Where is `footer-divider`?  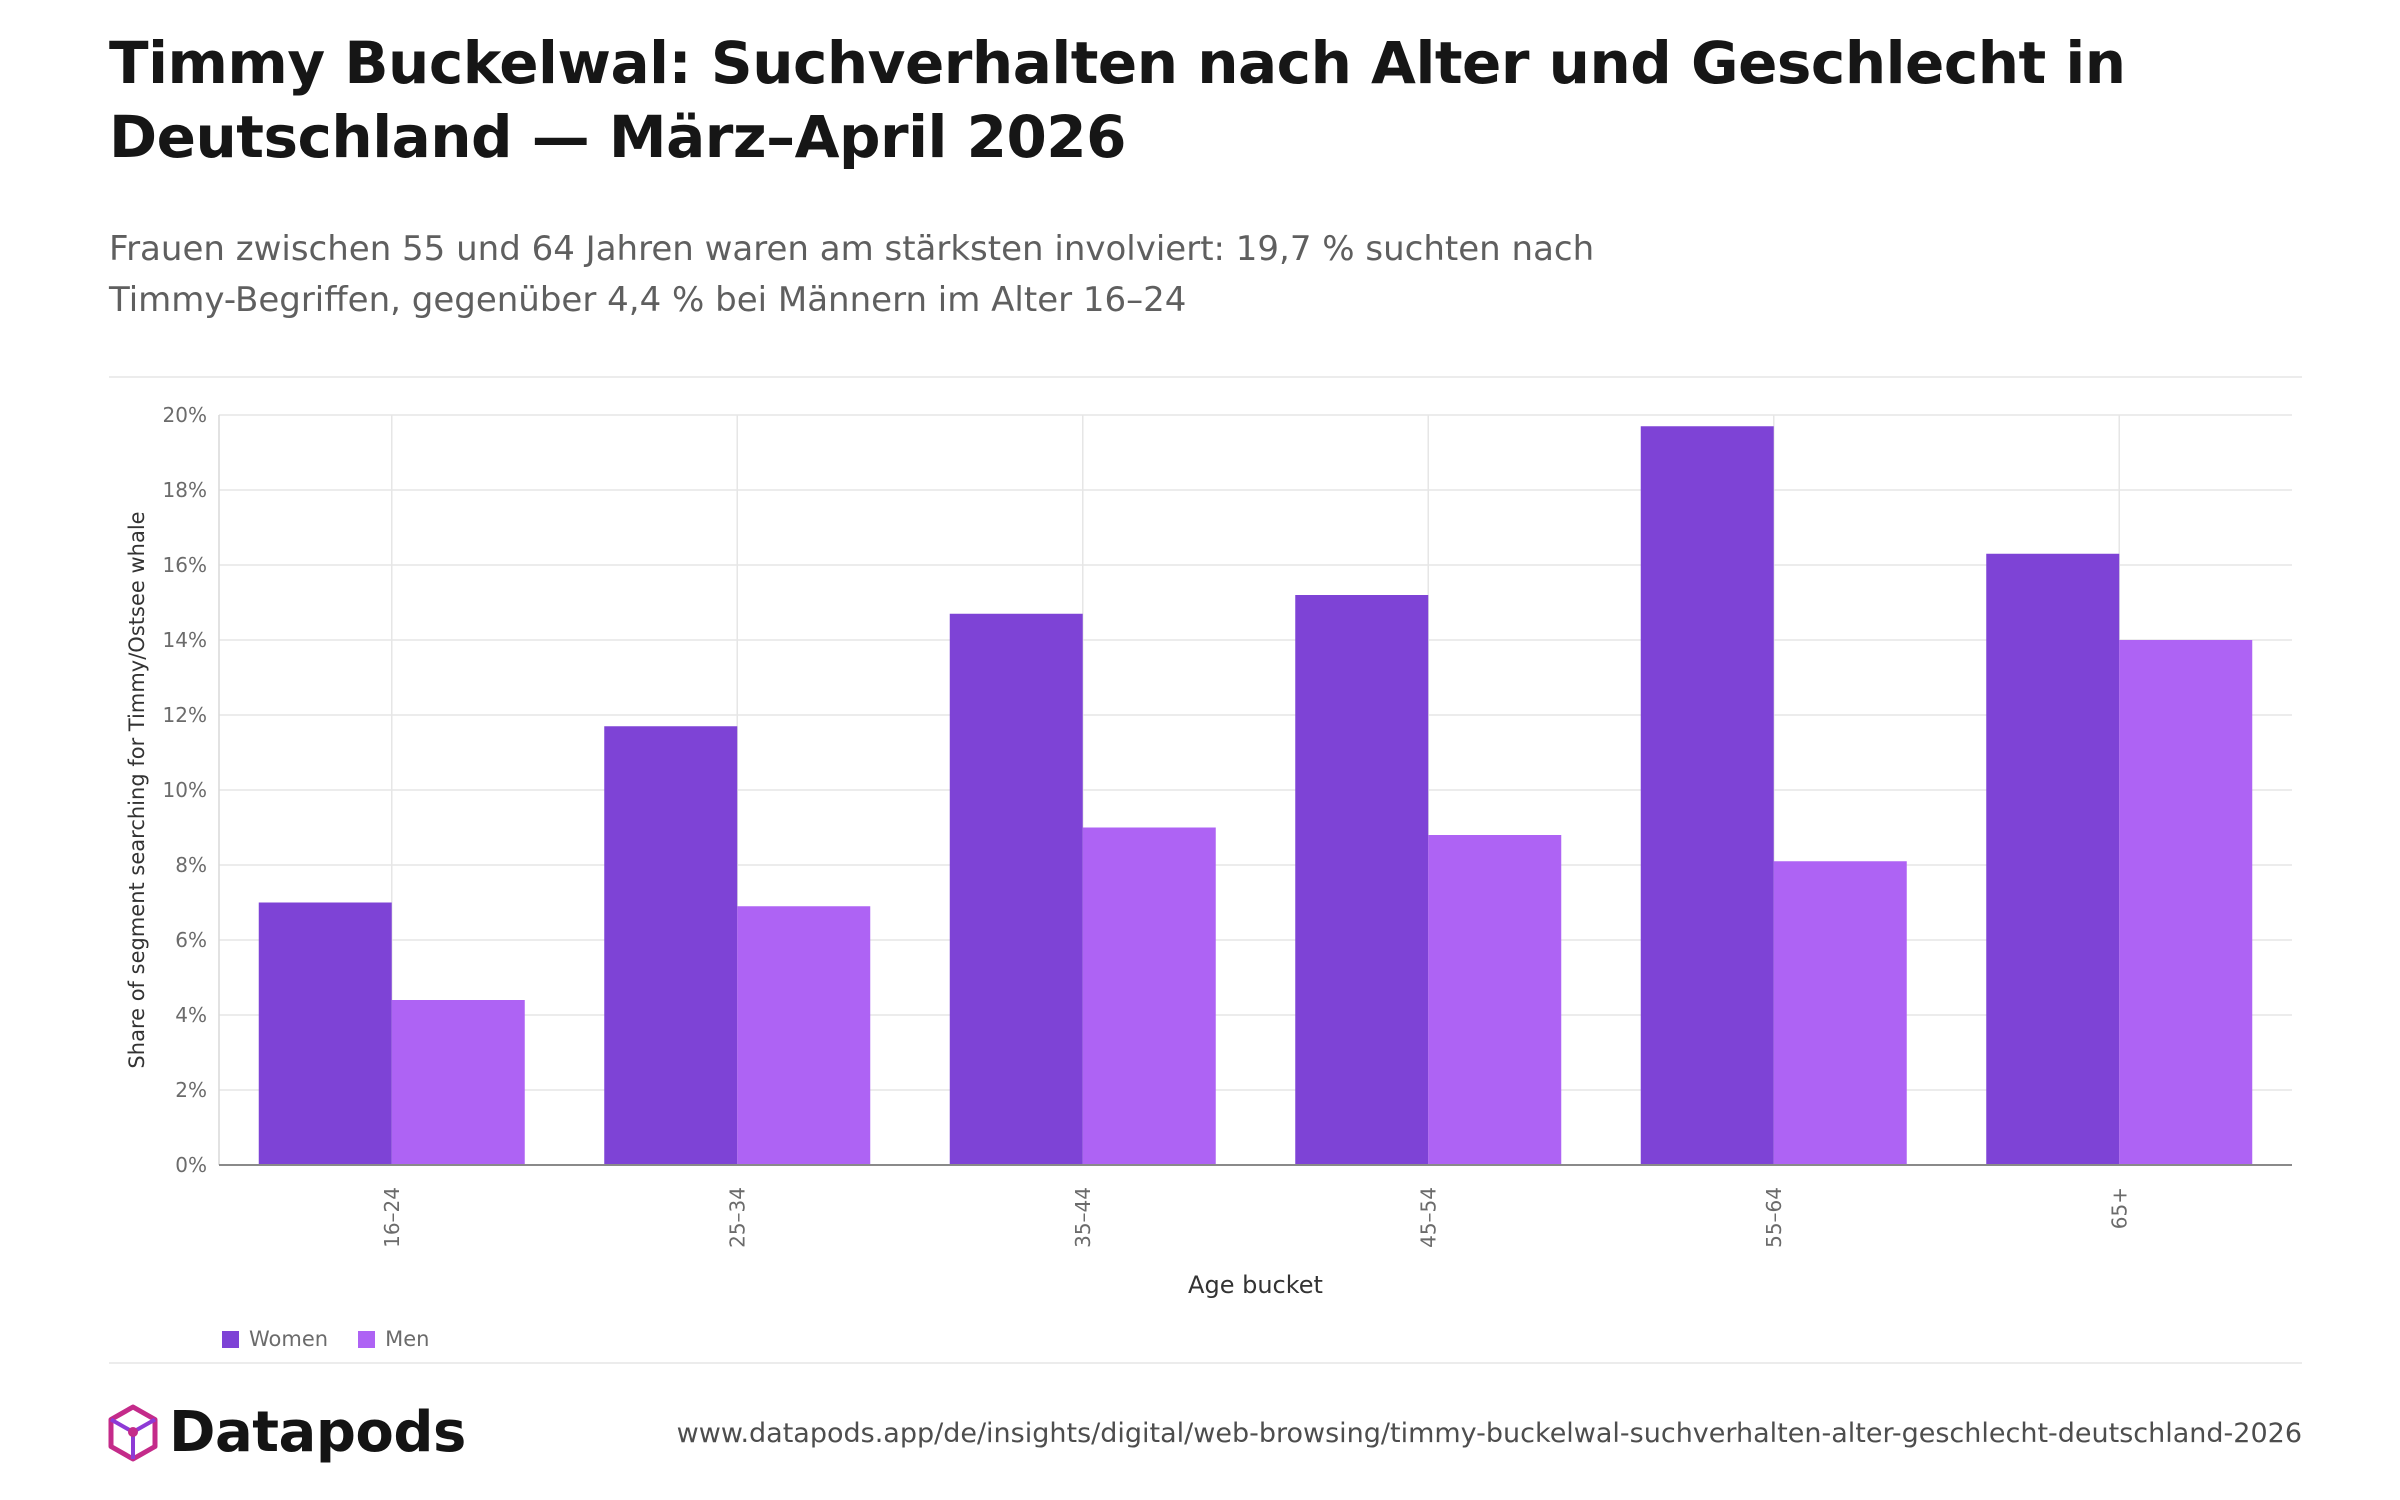
footer-divider is located at coordinates (1205, 1363).